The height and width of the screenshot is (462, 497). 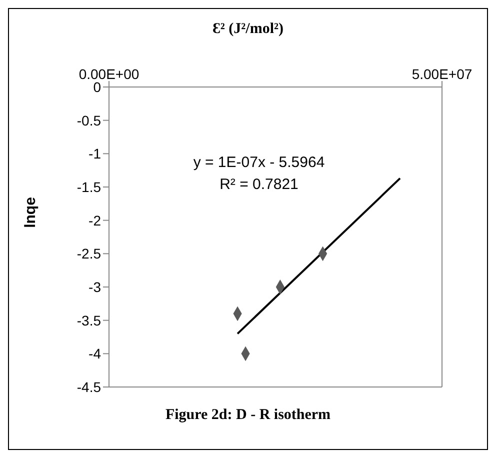 What do you see at coordinates (89, 320) in the screenshot?
I see `y-tick-label: -3.5` at bounding box center [89, 320].